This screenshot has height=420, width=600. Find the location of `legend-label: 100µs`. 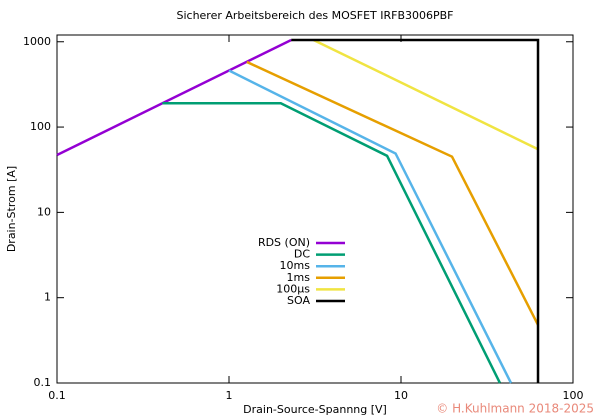

legend-label: 100µs is located at coordinates (293, 288).